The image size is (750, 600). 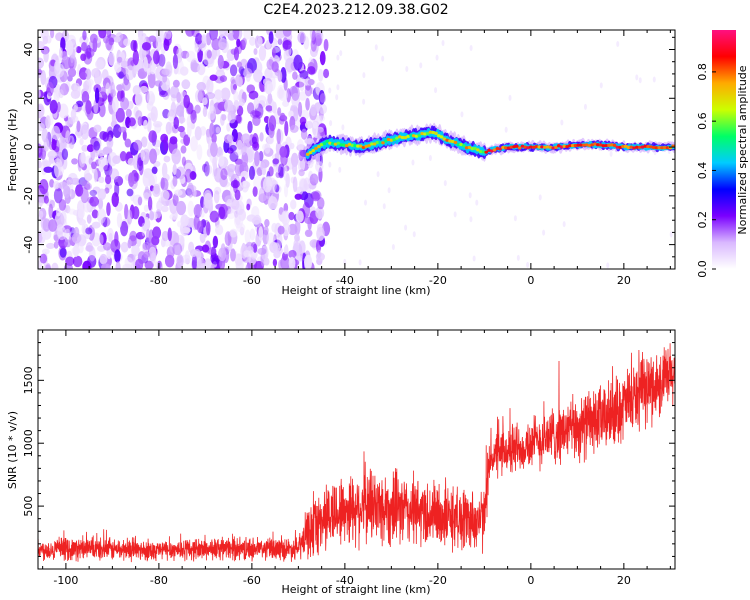 I want to click on spectrogram-signal-ridge, so click(x=490, y=143).